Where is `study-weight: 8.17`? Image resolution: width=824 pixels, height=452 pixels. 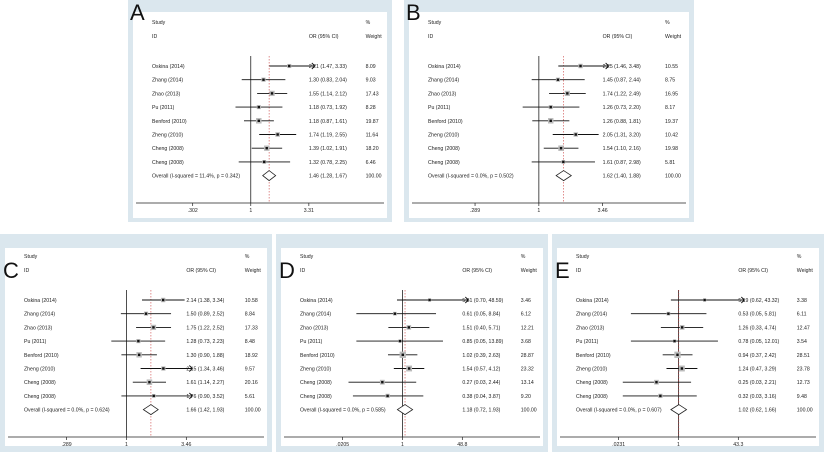 study-weight: 8.17 is located at coordinates (670, 108).